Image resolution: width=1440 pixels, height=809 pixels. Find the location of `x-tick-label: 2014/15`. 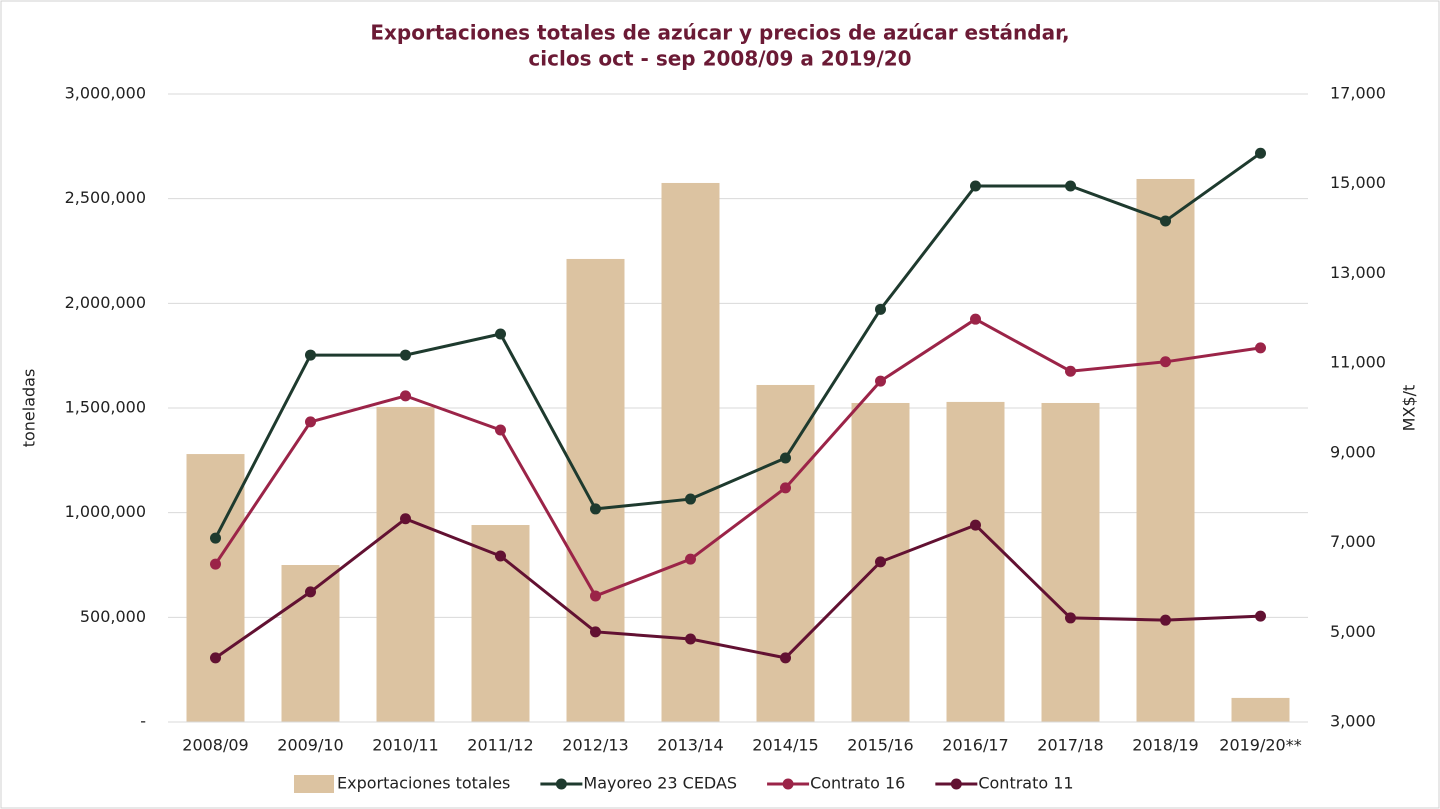

x-tick-label: 2014/15 is located at coordinates (785, 745).